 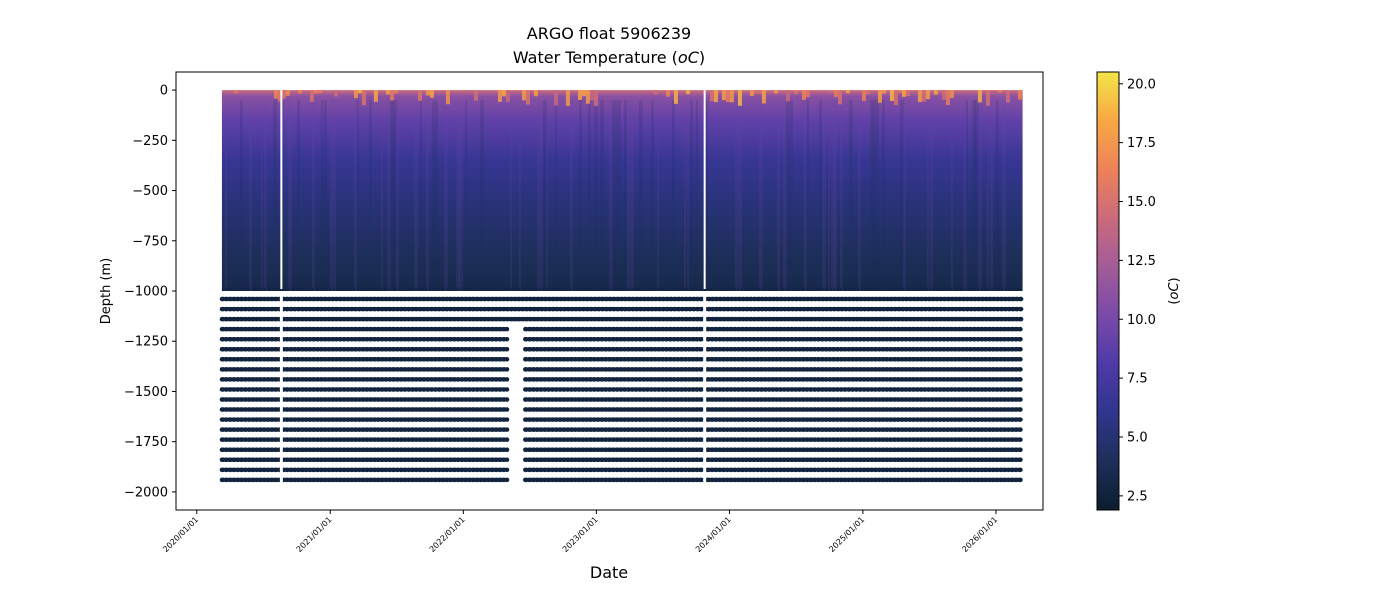 What do you see at coordinates (1141, 261) in the screenshot?
I see `colorbar-tick-label: 12.5` at bounding box center [1141, 261].